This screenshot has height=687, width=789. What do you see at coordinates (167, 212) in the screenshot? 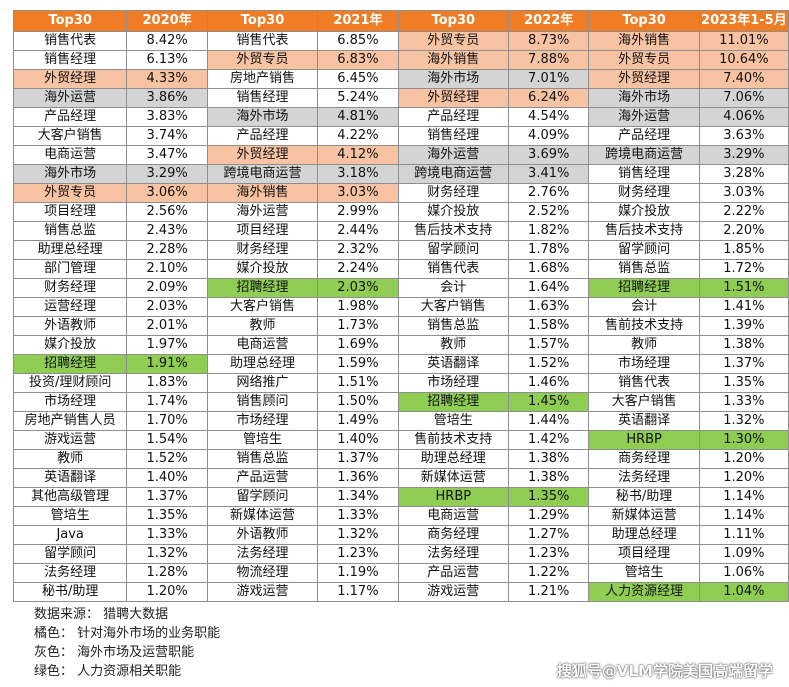
I see `share-value-2020: 2.56%` at bounding box center [167, 212].